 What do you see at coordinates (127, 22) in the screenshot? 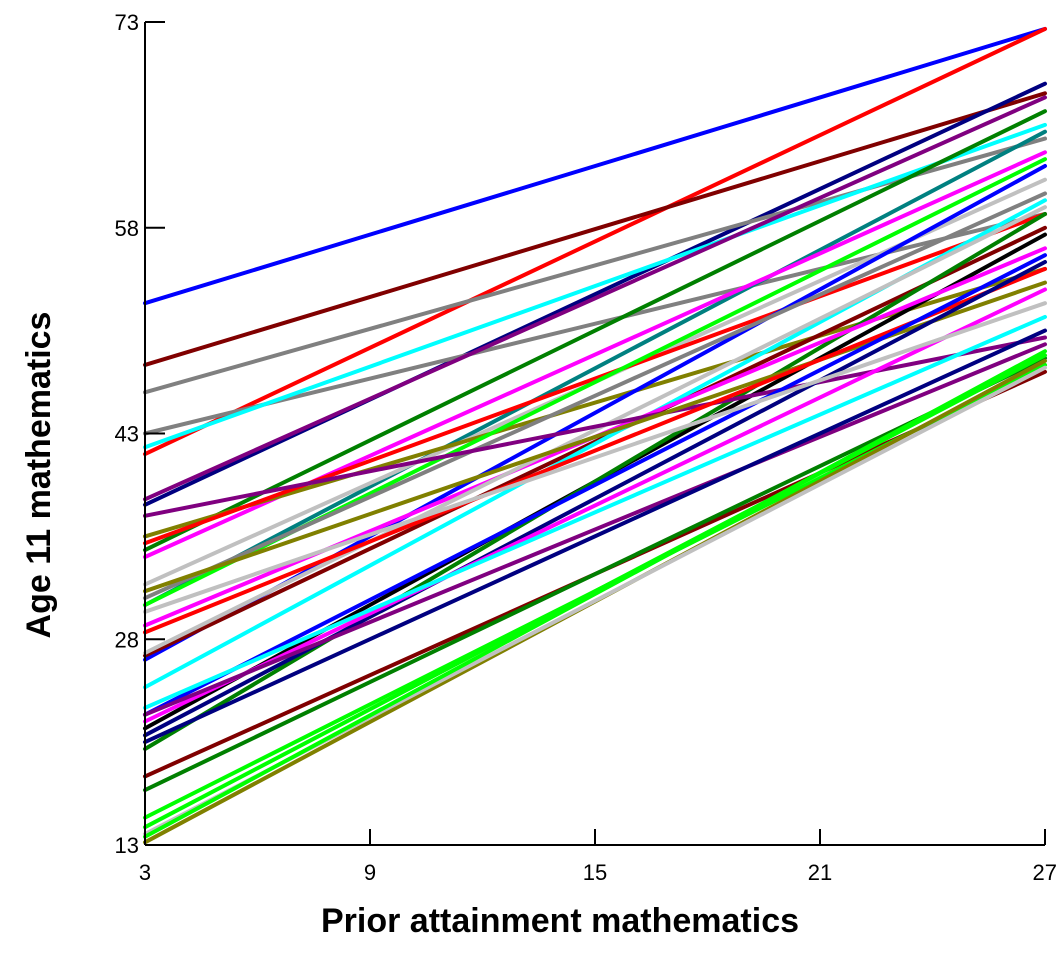
I see `y-tick-label-5: 73` at bounding box center [127, 22].